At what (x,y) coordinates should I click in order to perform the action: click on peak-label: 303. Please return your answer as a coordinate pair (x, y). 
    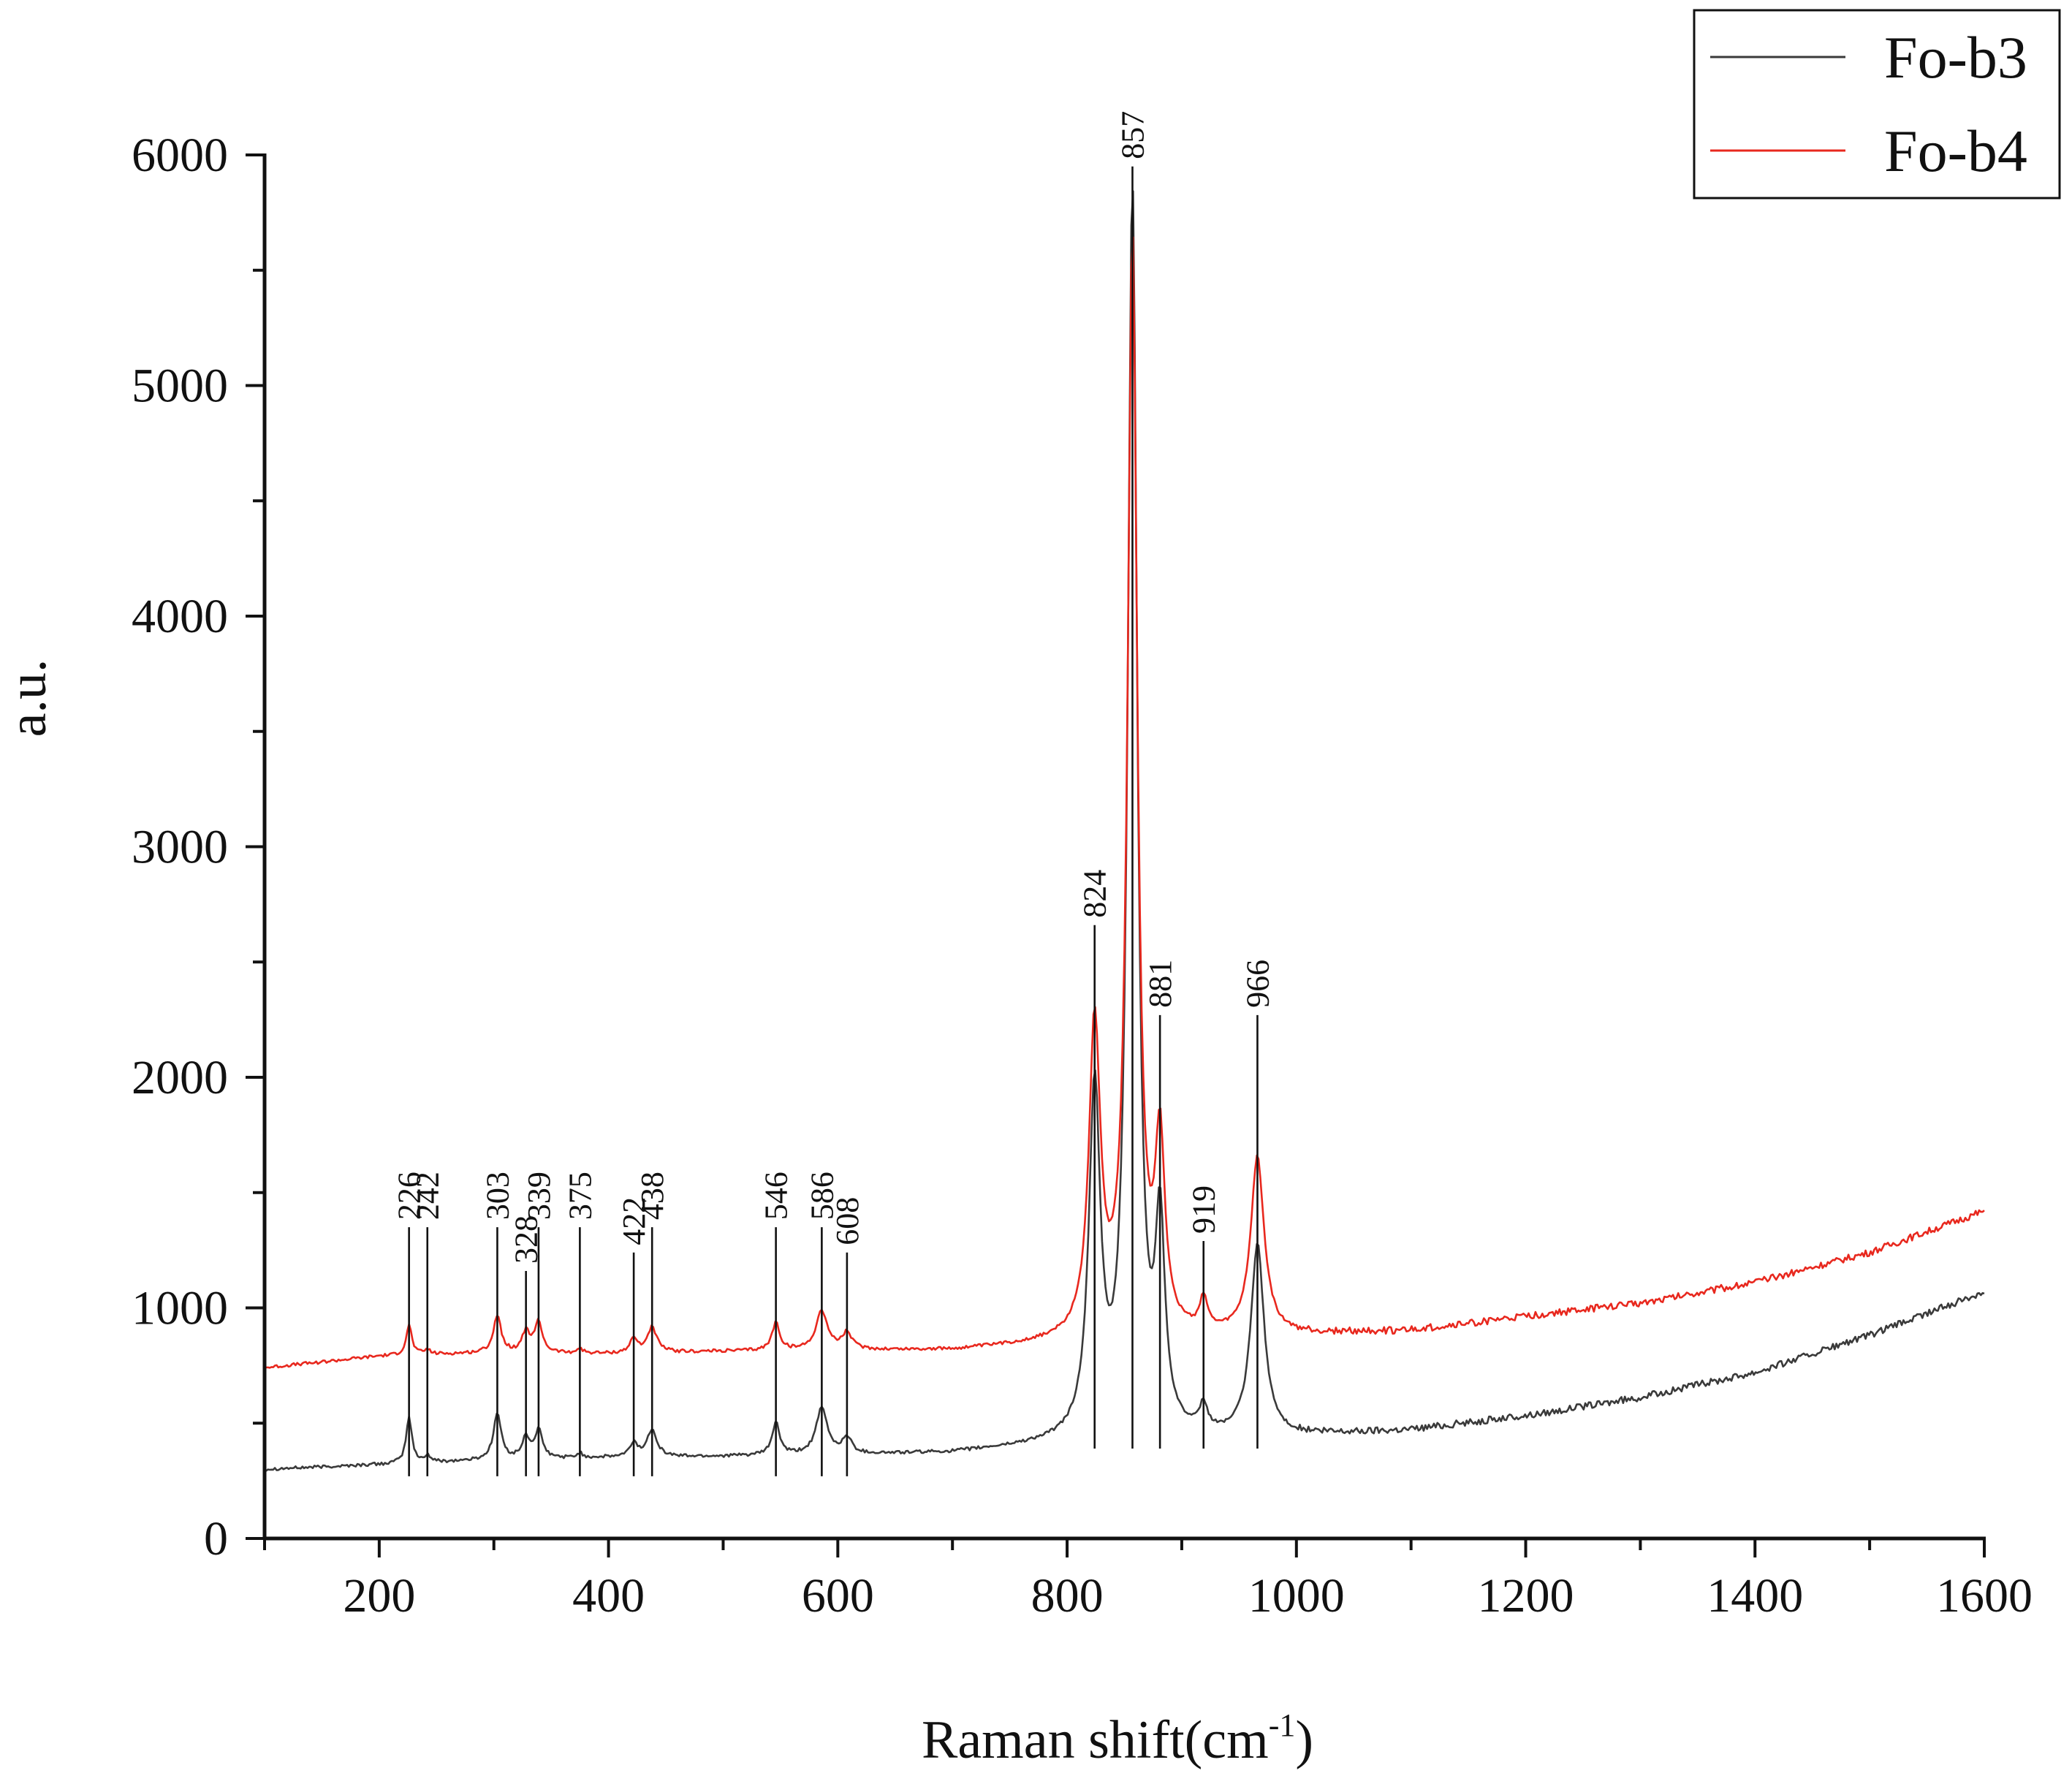
    Looking at the image, I should click on (497, 1196).